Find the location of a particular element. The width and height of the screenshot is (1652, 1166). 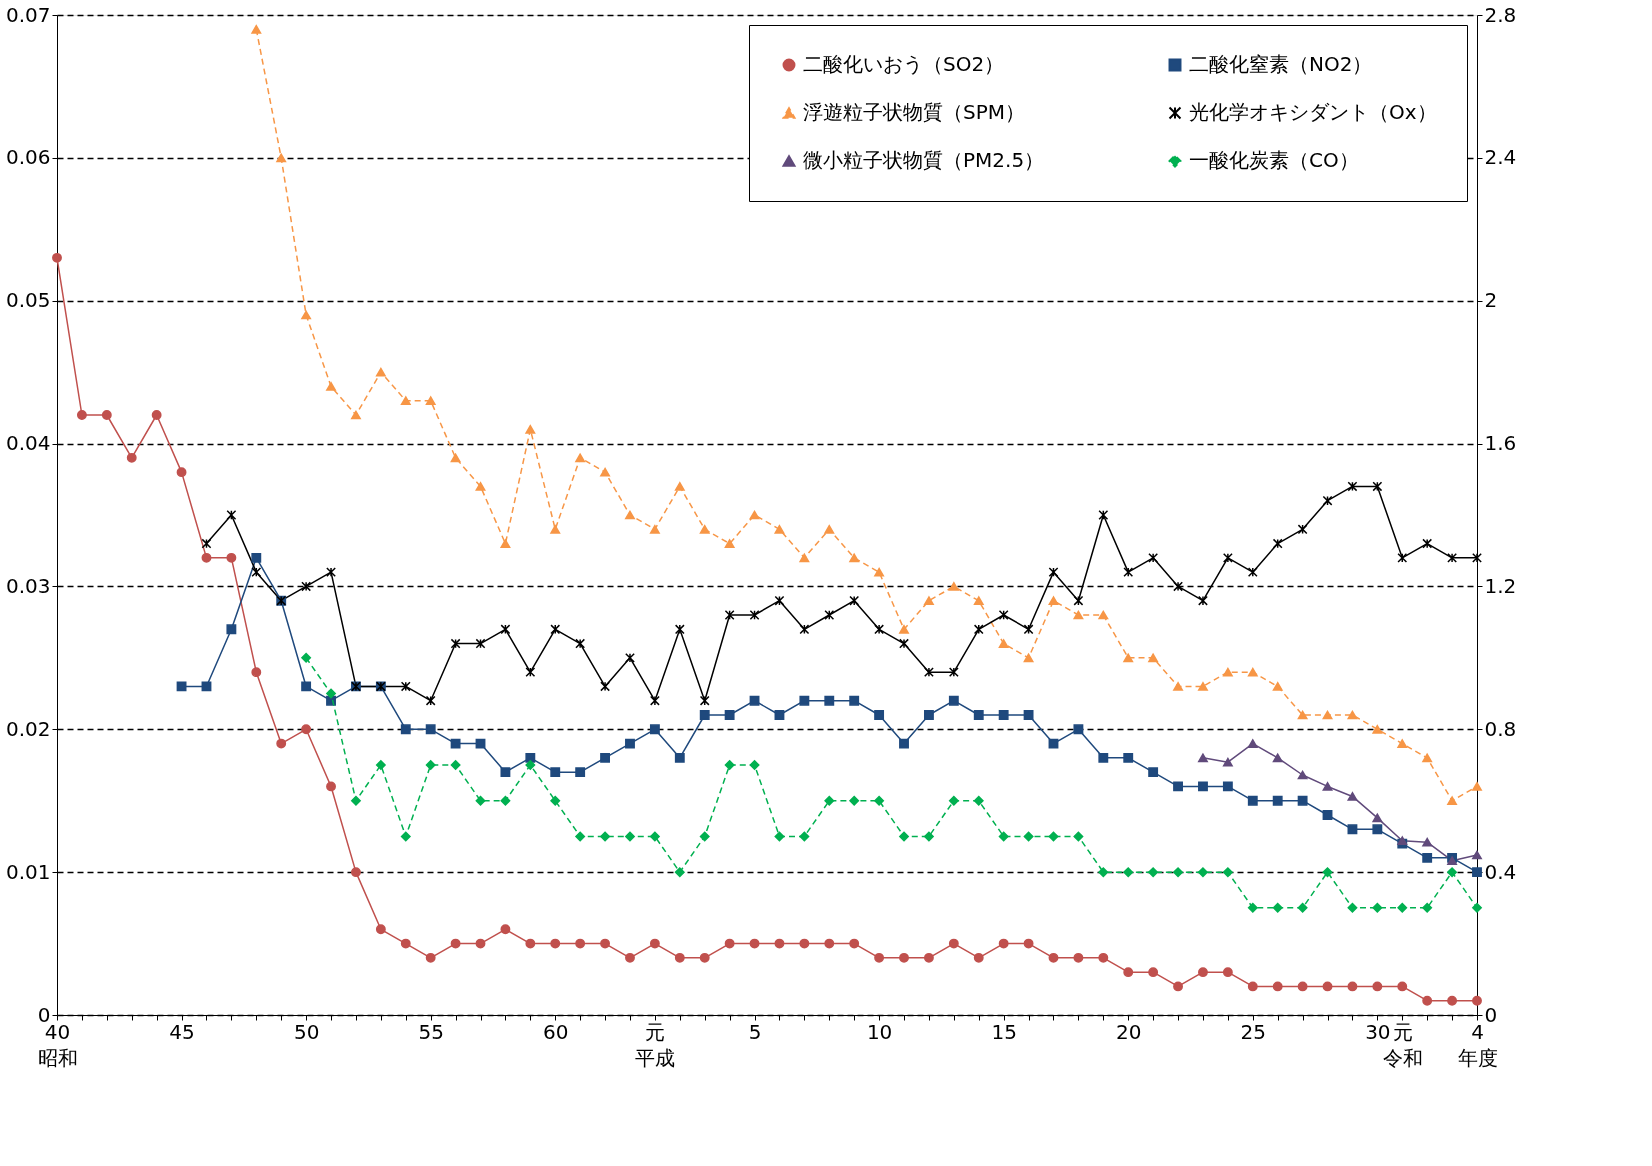

x-tick-label: 45 is located at coordinates (182, 1031).